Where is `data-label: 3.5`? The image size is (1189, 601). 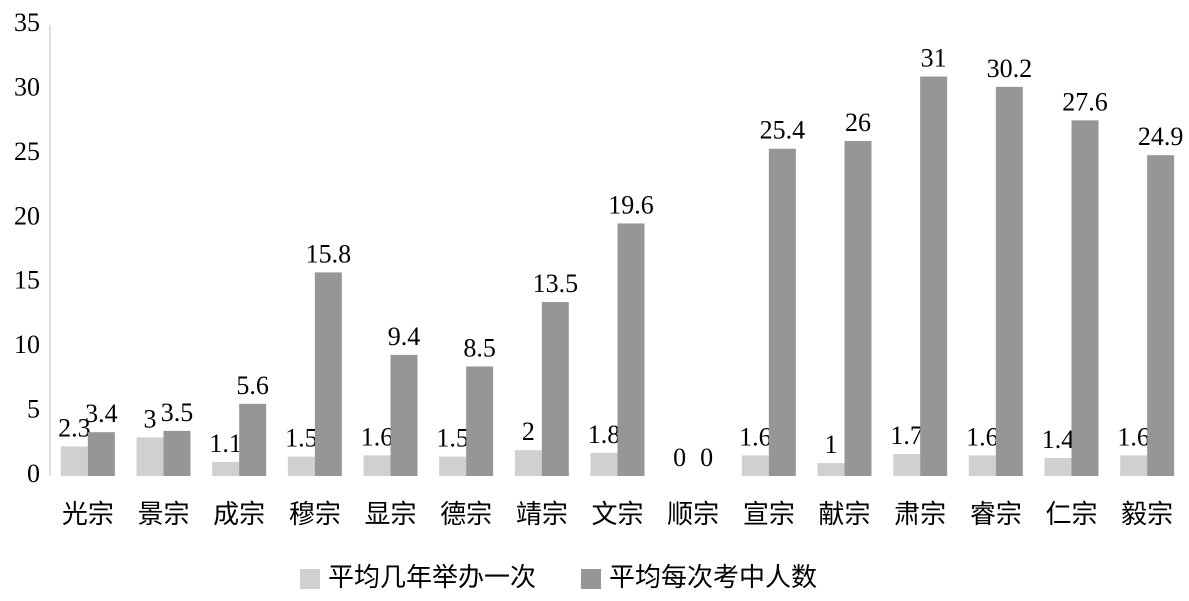
data-label: 3.5 is located at coordinates (177, 412).